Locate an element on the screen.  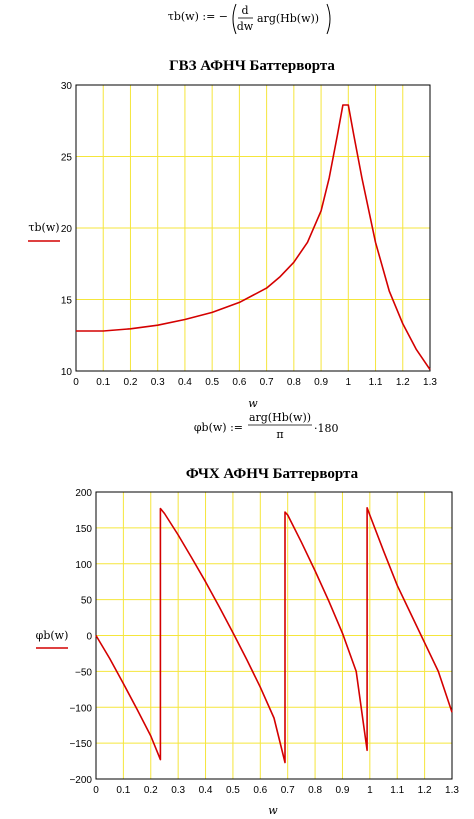
chart1-x-tick-labels: 0 0.1 0.2 0.3 0.4 0.5 0.6 0.7 0.8 0.9 1 1.1 1.2 1.3 is located at coordinates (255, 382).